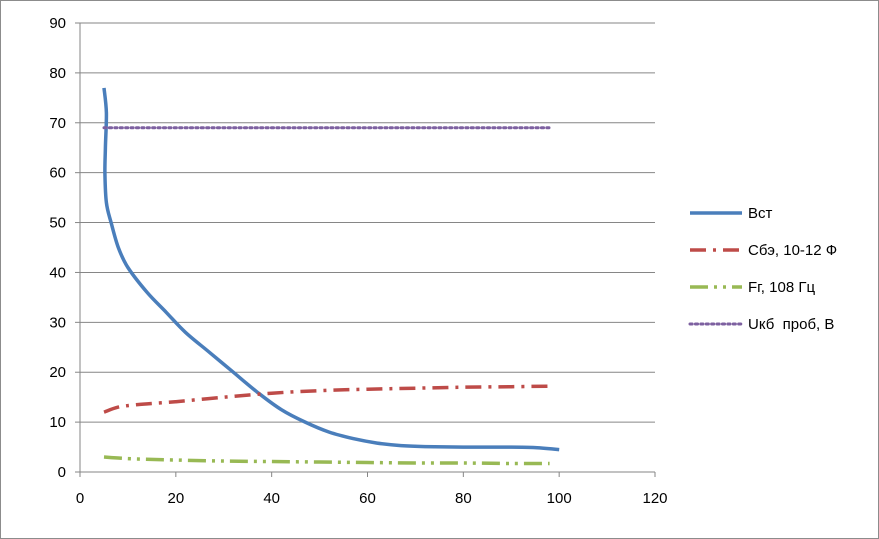  Describe the element at coordinates (57, 223) in the screenshot. I see `y-tick-label: 50` at that location.